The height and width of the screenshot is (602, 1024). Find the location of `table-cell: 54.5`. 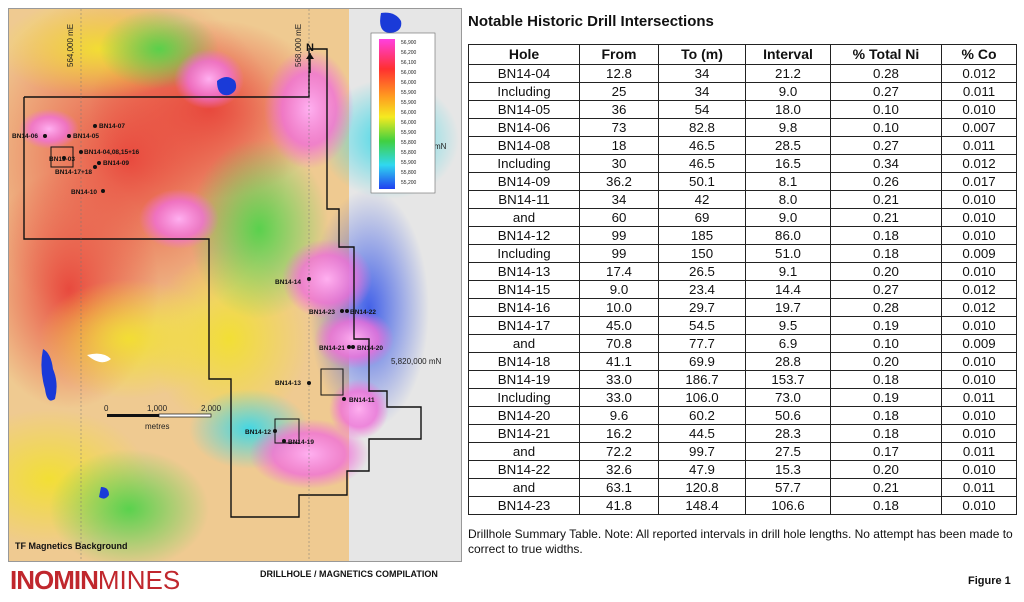

table-cell: 54.5 is located at coordinates (702, 325).